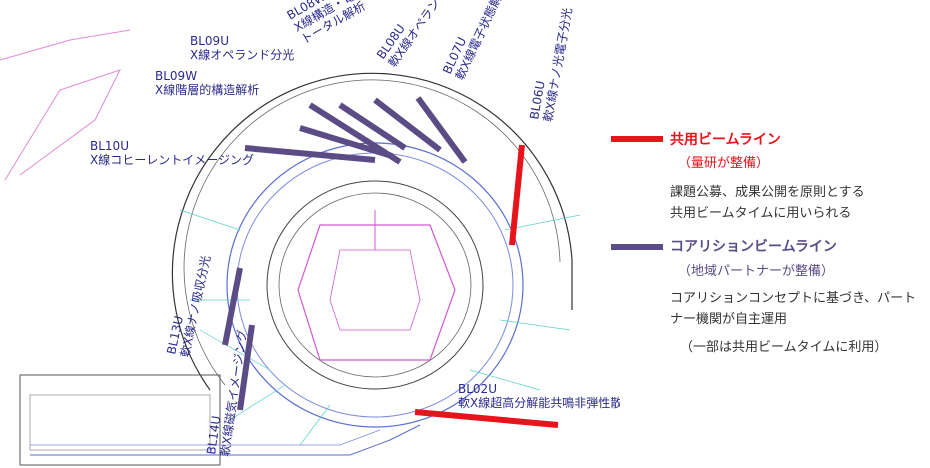  What do you see at coordinates (539, 396) in the screenshot?
I see `beamline-label-bl02u: BL02U 軟X線超高分解能共鳴非弾性散乱` at bounding box center [539, 396].